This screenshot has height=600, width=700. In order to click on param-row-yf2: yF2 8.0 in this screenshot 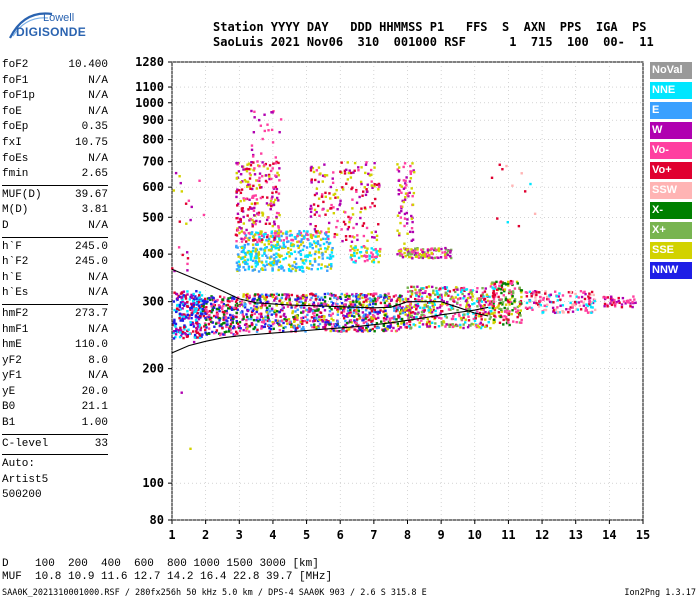, I will do `click(55, 362)`.